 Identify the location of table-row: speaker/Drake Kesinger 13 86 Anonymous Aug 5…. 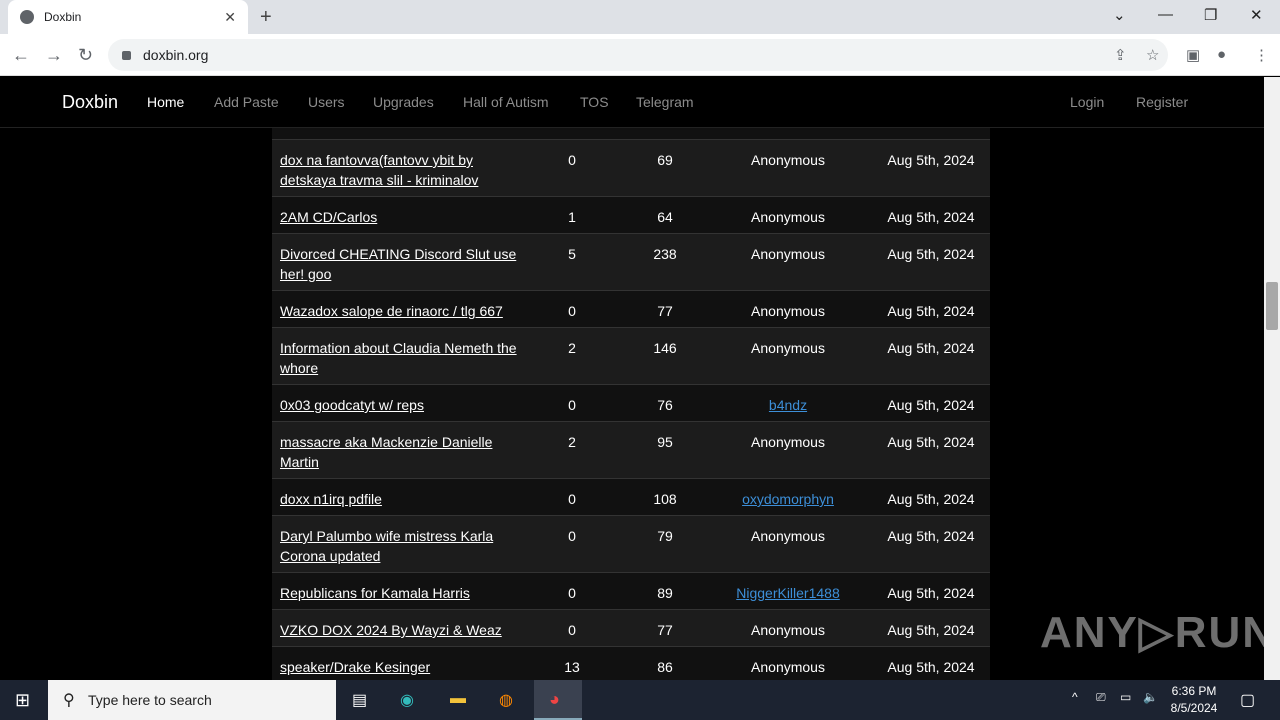
(631, 663).